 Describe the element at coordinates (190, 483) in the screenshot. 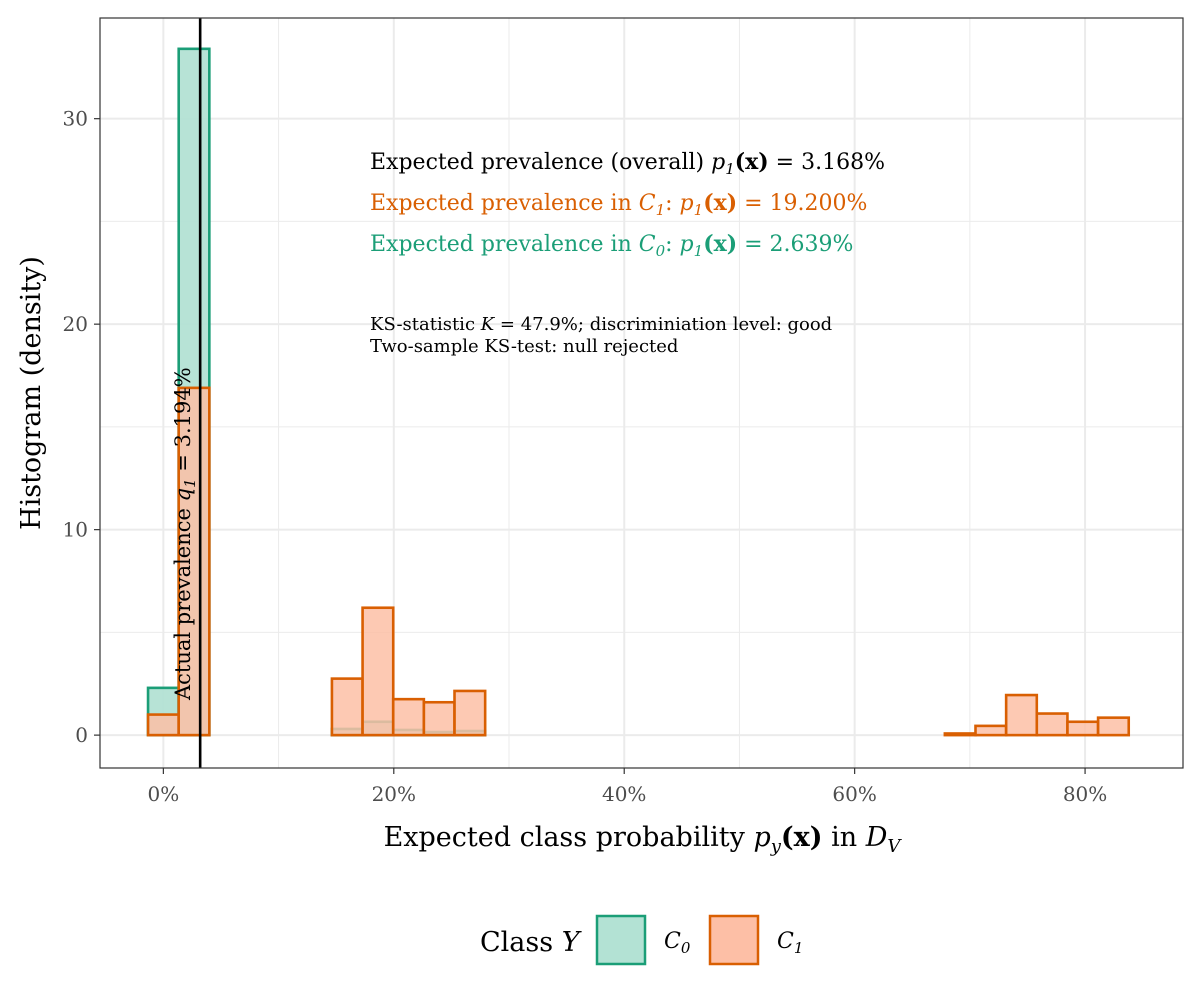

I see `vline-label-sub: 1` at that location.